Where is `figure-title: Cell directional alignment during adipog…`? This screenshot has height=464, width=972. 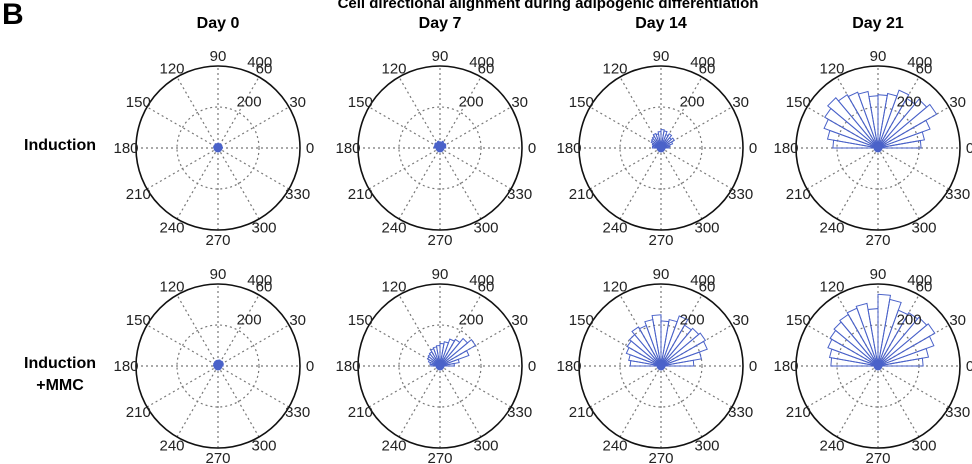
figure-title: Cell directional alignment during adipog… is located at coordinates (548, 6).